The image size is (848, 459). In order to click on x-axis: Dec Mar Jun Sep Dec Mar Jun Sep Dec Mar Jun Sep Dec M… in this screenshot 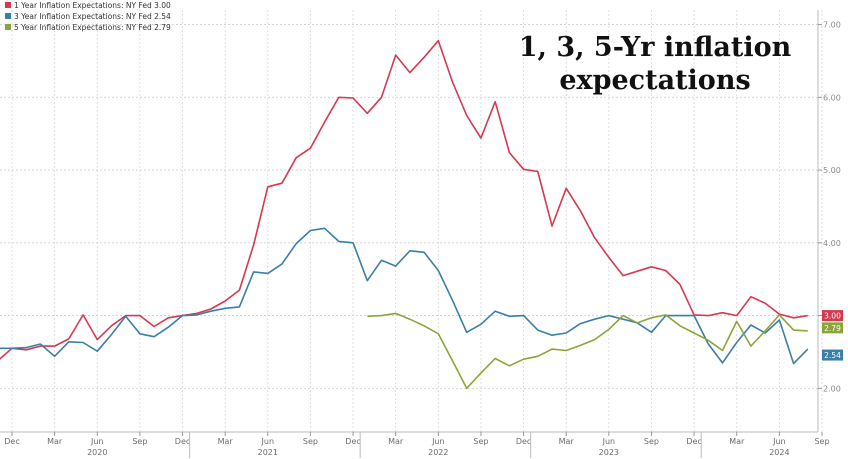, I will do `click(417, 445)`.